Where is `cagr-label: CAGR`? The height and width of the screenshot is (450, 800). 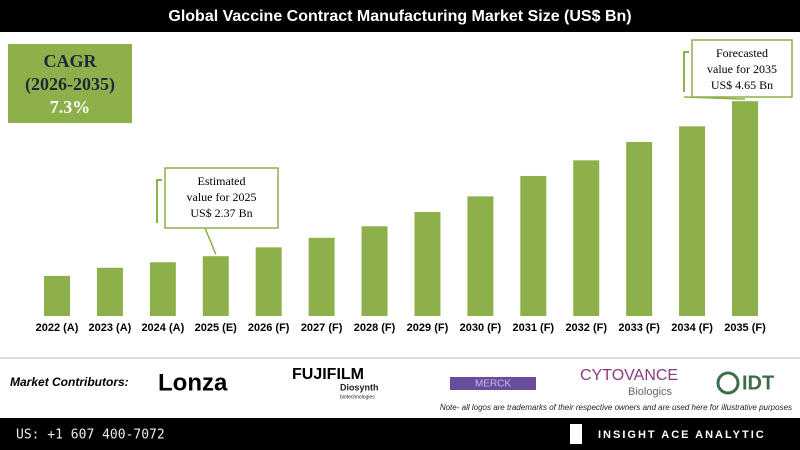
cagr-label: CAGR is located at coordinates (71, 61).